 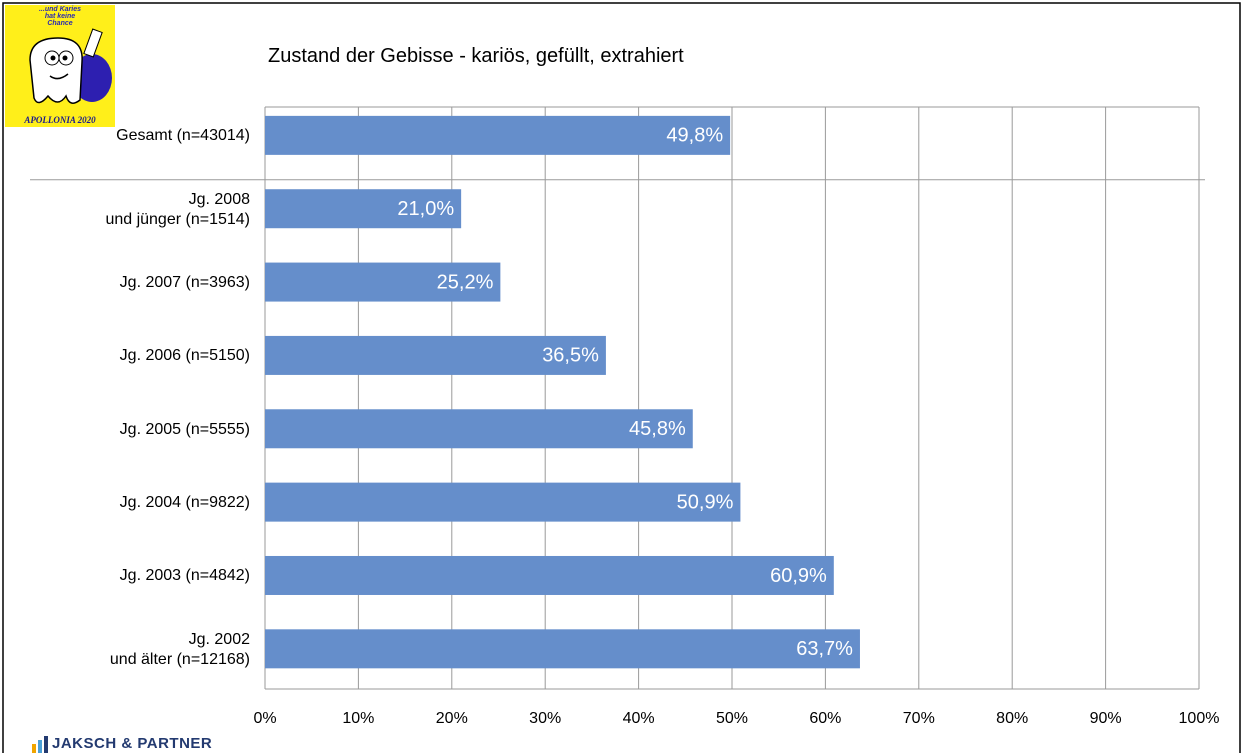 I want to click on y-tick-label: Jg. 2008 und jünger (n=1514), so click(x=177, y=209).